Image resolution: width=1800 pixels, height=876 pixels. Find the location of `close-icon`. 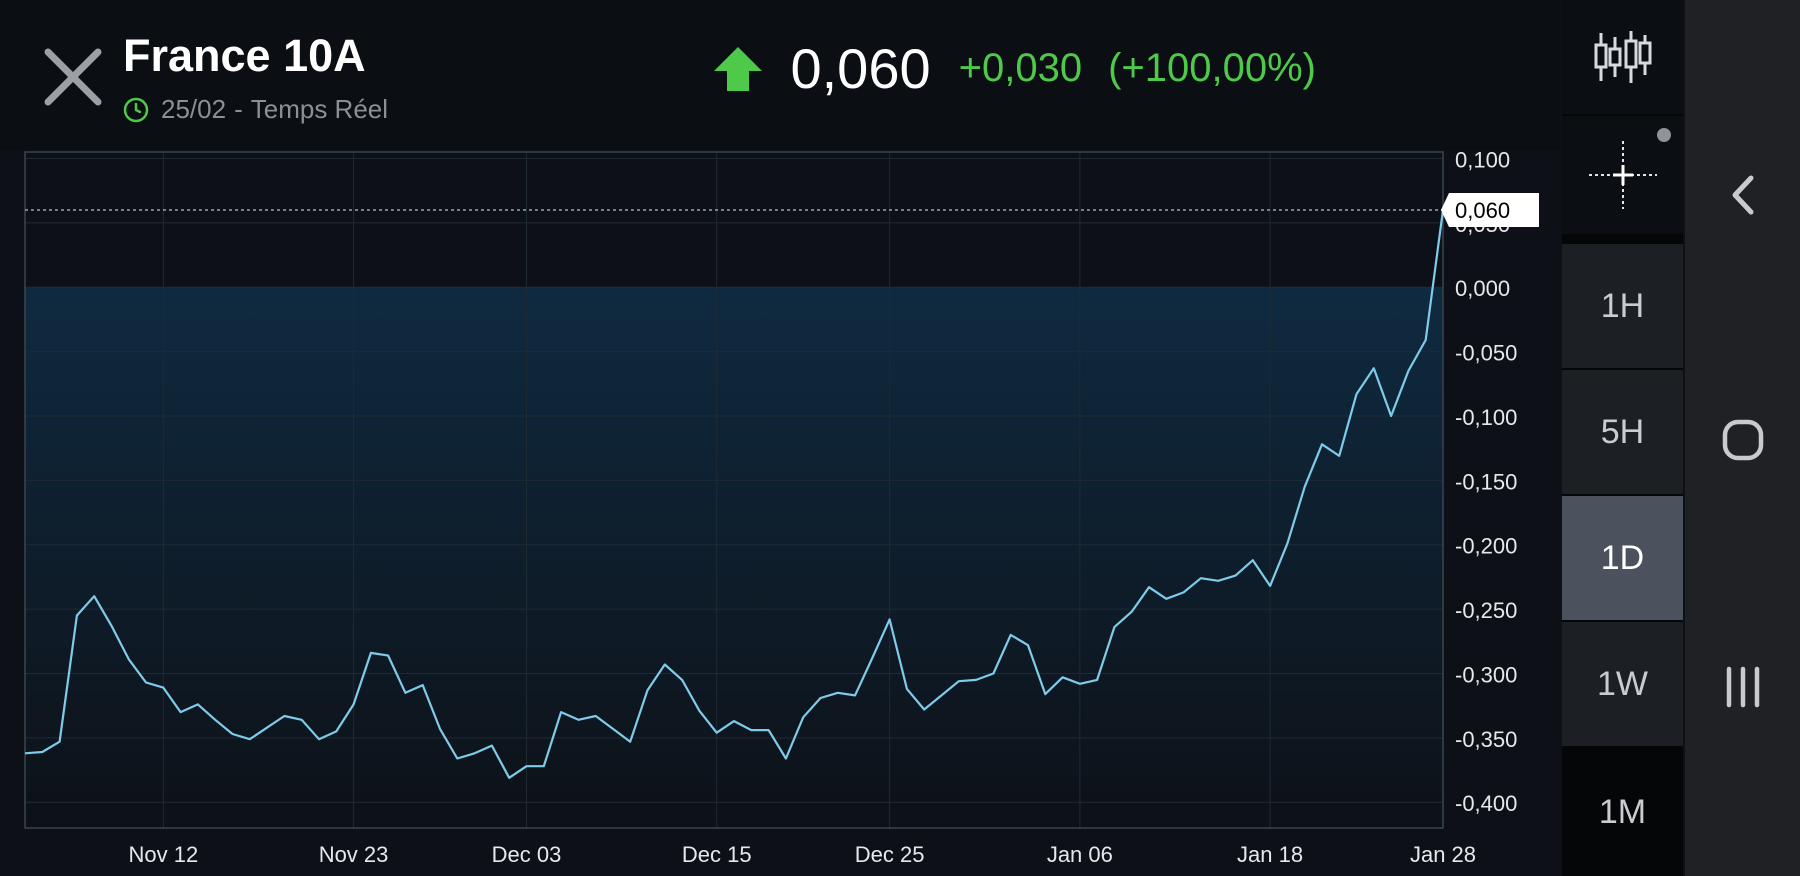

close-icon is located at coordinates (73, 77).